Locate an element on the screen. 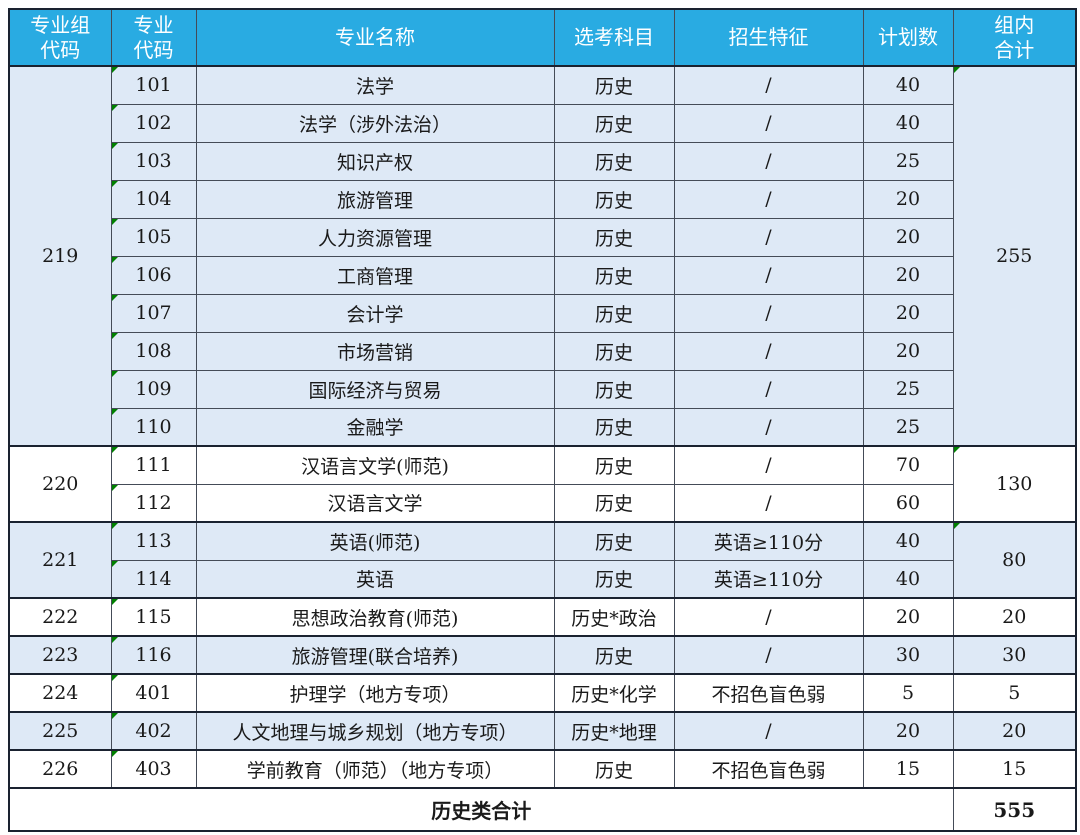 Image resolution: width=1080 pixels, height=835 pixels. table-row: 108 市场营销 历史/20 is located at coordinates (542, 351).